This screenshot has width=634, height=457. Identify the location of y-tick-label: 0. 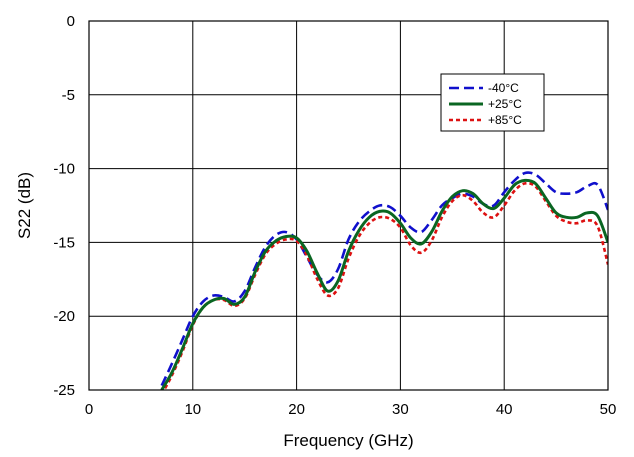
(71, 21).